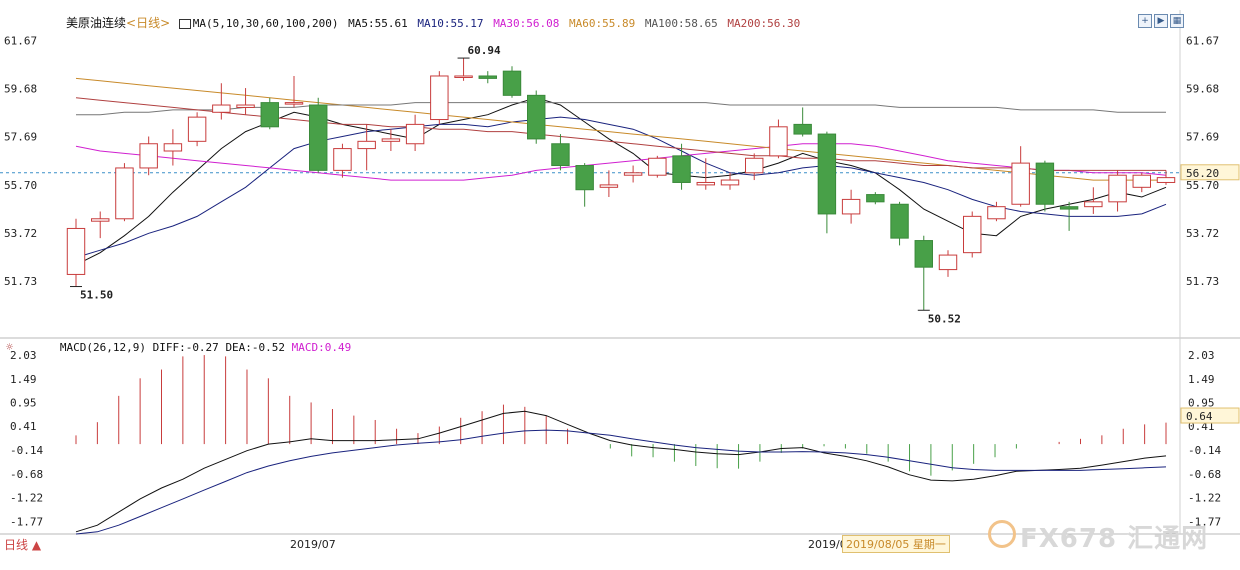  Describe the element at coordinates (1145, 21) in the screenshot. I see `crosshair-icon: +` at that location.